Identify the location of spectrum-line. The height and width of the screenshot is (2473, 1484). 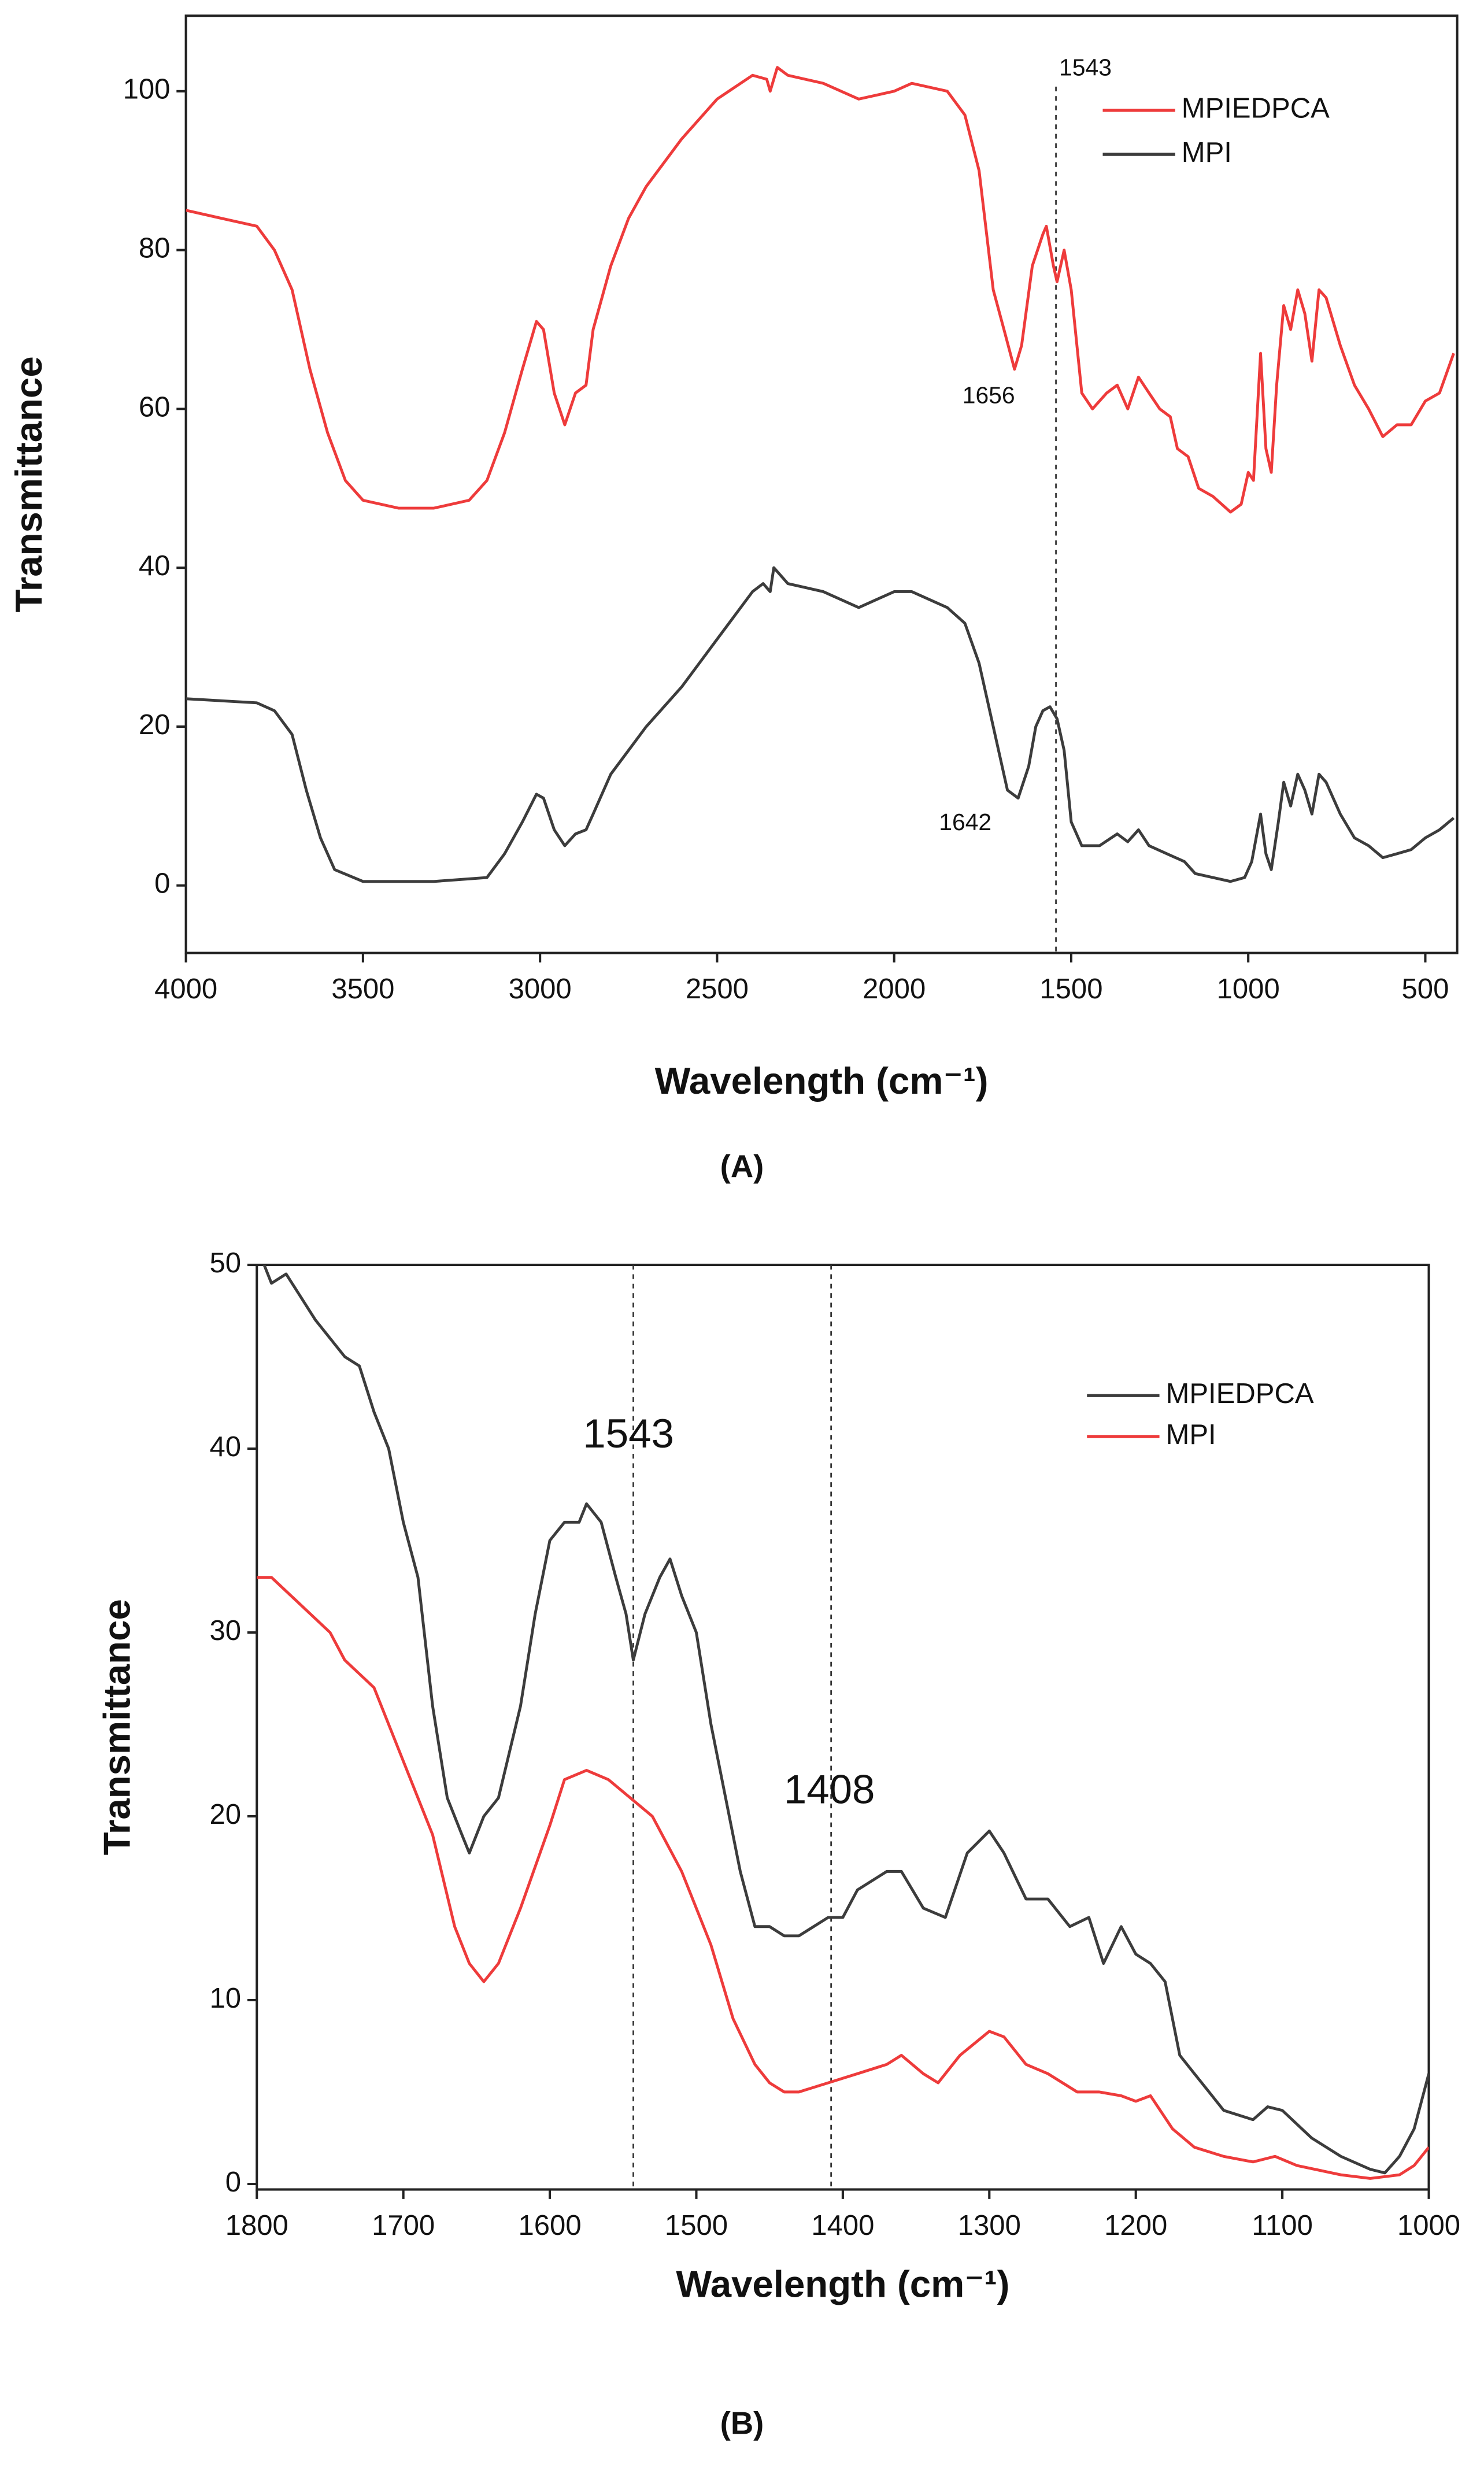
(820, 724).